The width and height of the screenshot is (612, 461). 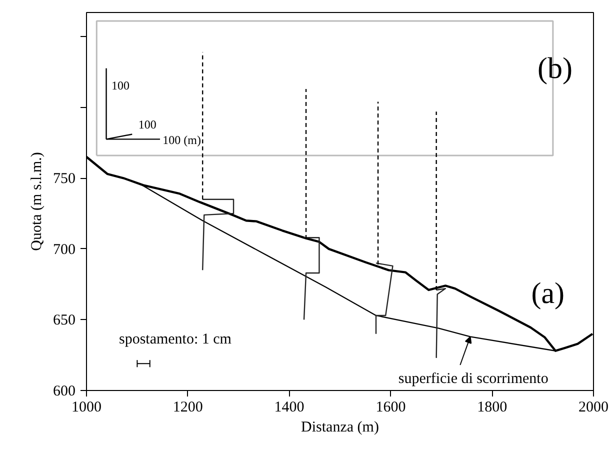 I want to click on annotation: (a), so click(x=548, y=293).